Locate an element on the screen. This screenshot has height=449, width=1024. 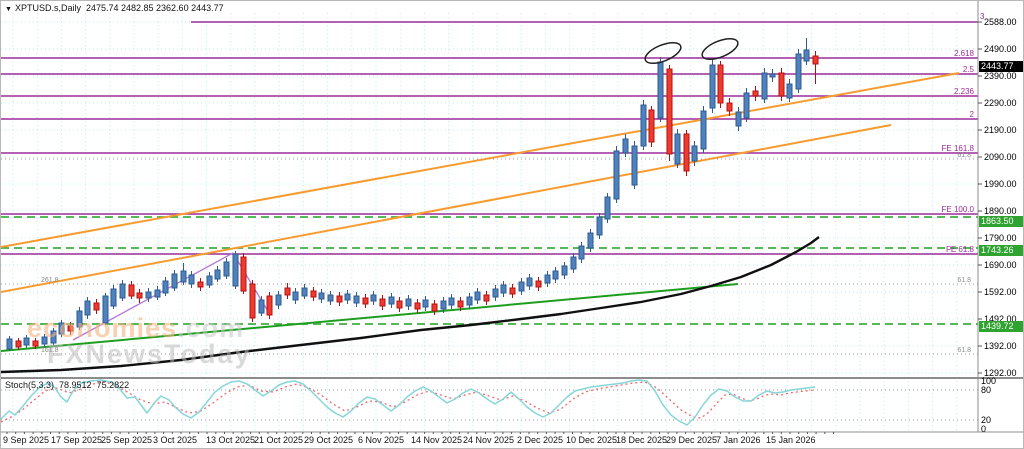
level-price-box: 1743.26 is located at coordinates (1001, 250).